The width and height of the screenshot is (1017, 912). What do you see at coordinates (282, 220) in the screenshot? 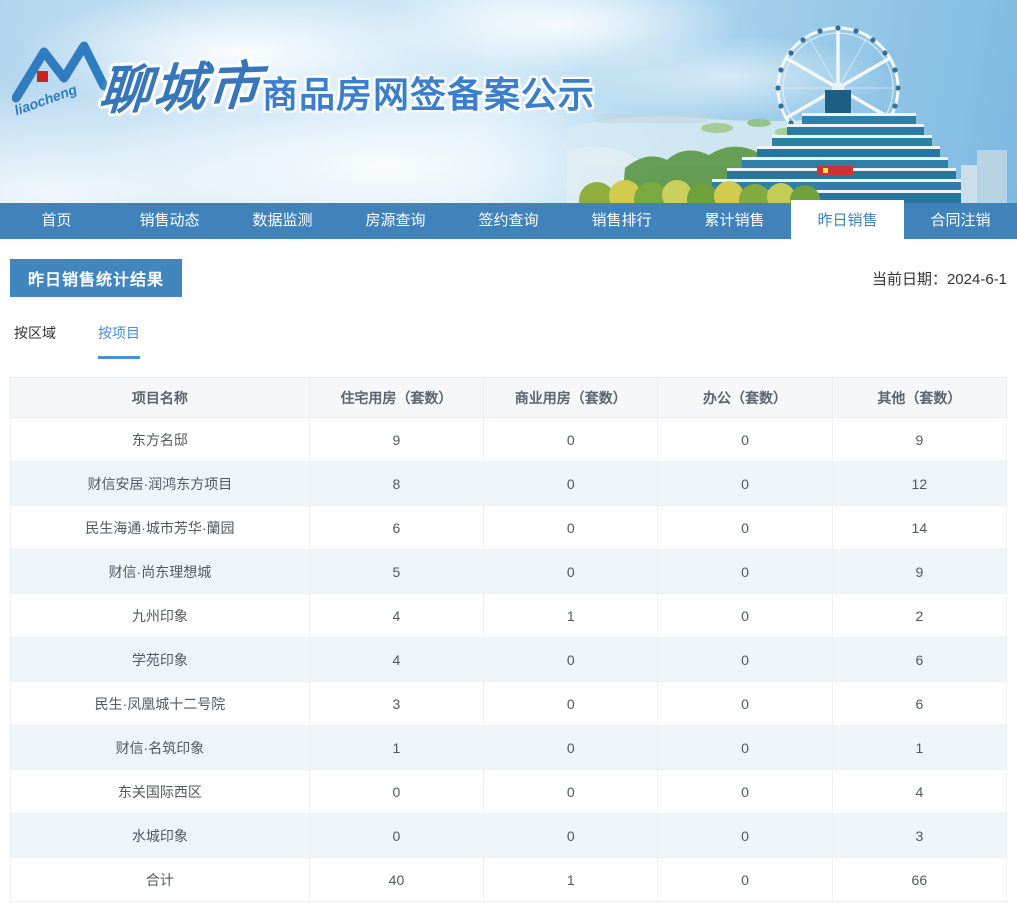
I see `nav-item-2: 数据监测` at bounding box center [282, 220].